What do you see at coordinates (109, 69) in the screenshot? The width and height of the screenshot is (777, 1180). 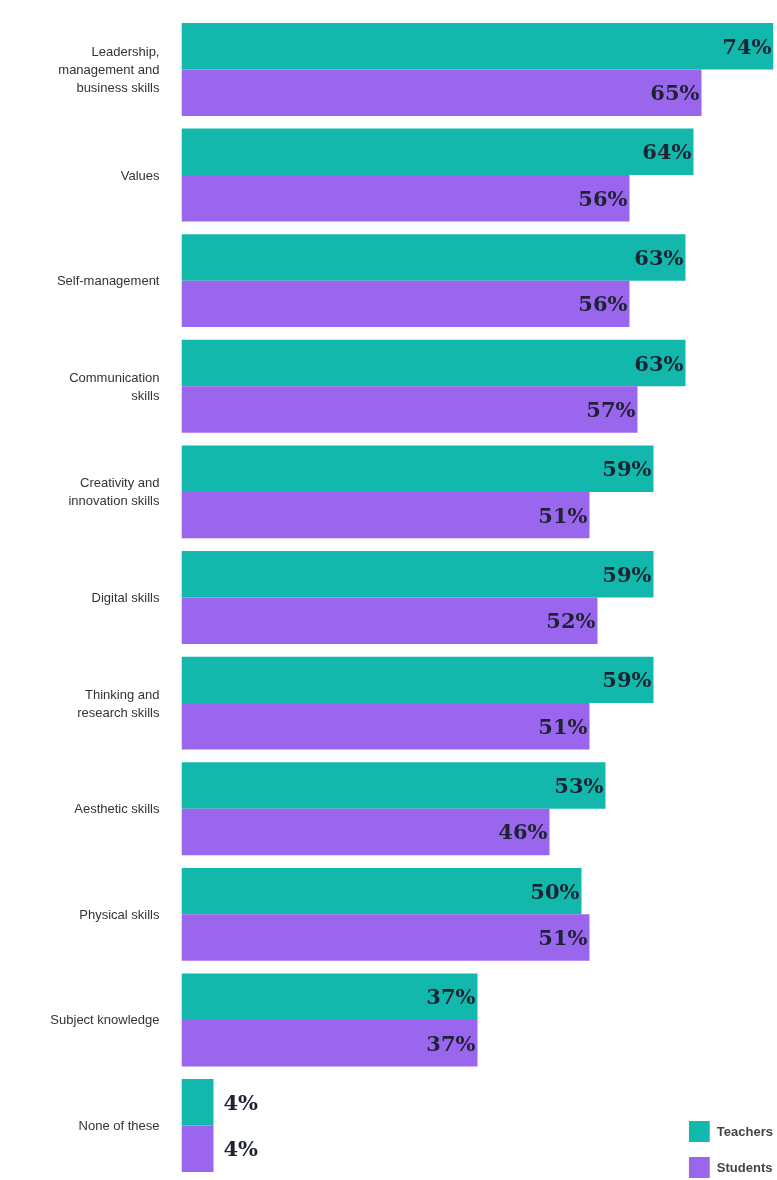 I see `y-tick-label: Leadership, management and business skills` at bounding box center [109, 69].